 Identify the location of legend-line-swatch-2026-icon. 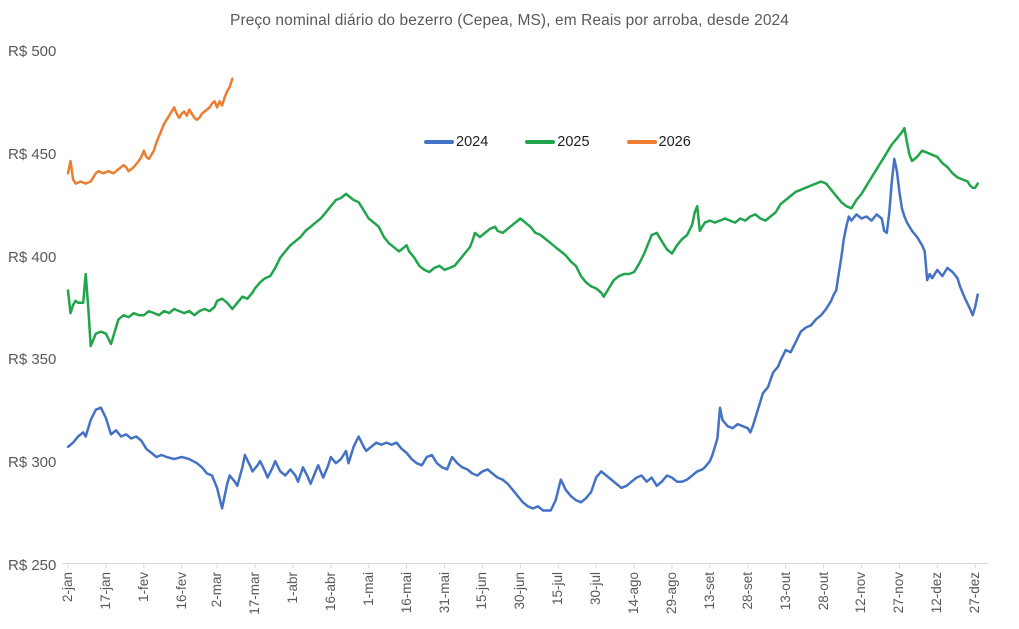
(641, 142).